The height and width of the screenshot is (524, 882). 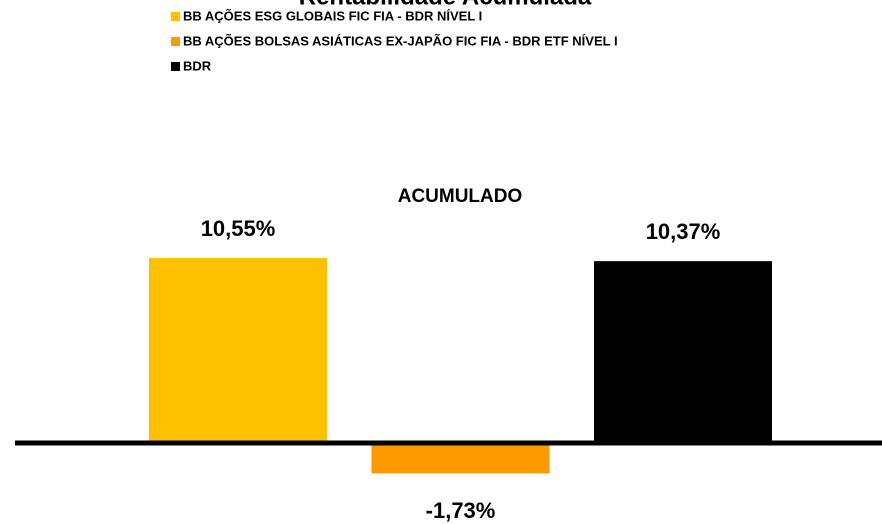 I want to click on chart-title: Rentabilidade Acumulada, so click(x=445, y=5).